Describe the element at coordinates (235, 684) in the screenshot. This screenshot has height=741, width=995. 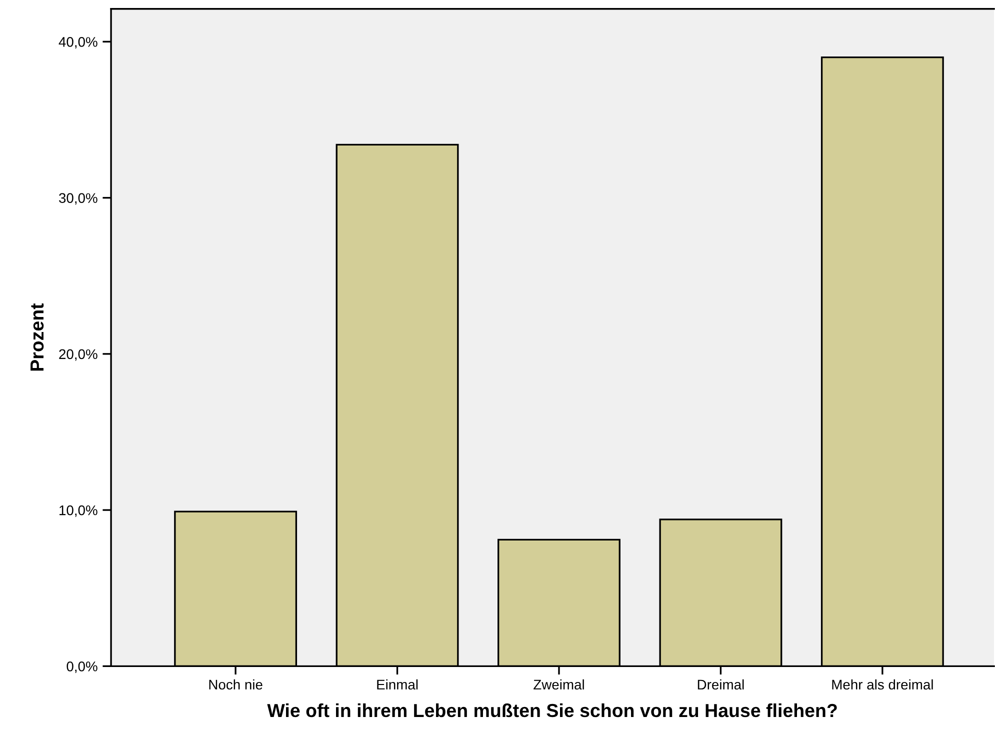
I see `x-tick-label: Noch nie` at that location.